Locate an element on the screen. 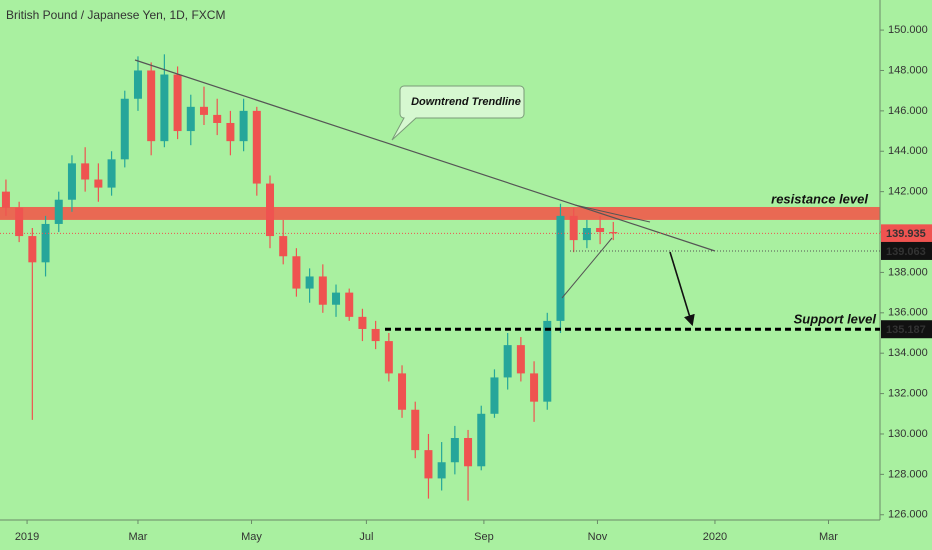 The image size is (932, 550). x-tick-label: 2019 is located at coordinates (27, 537).